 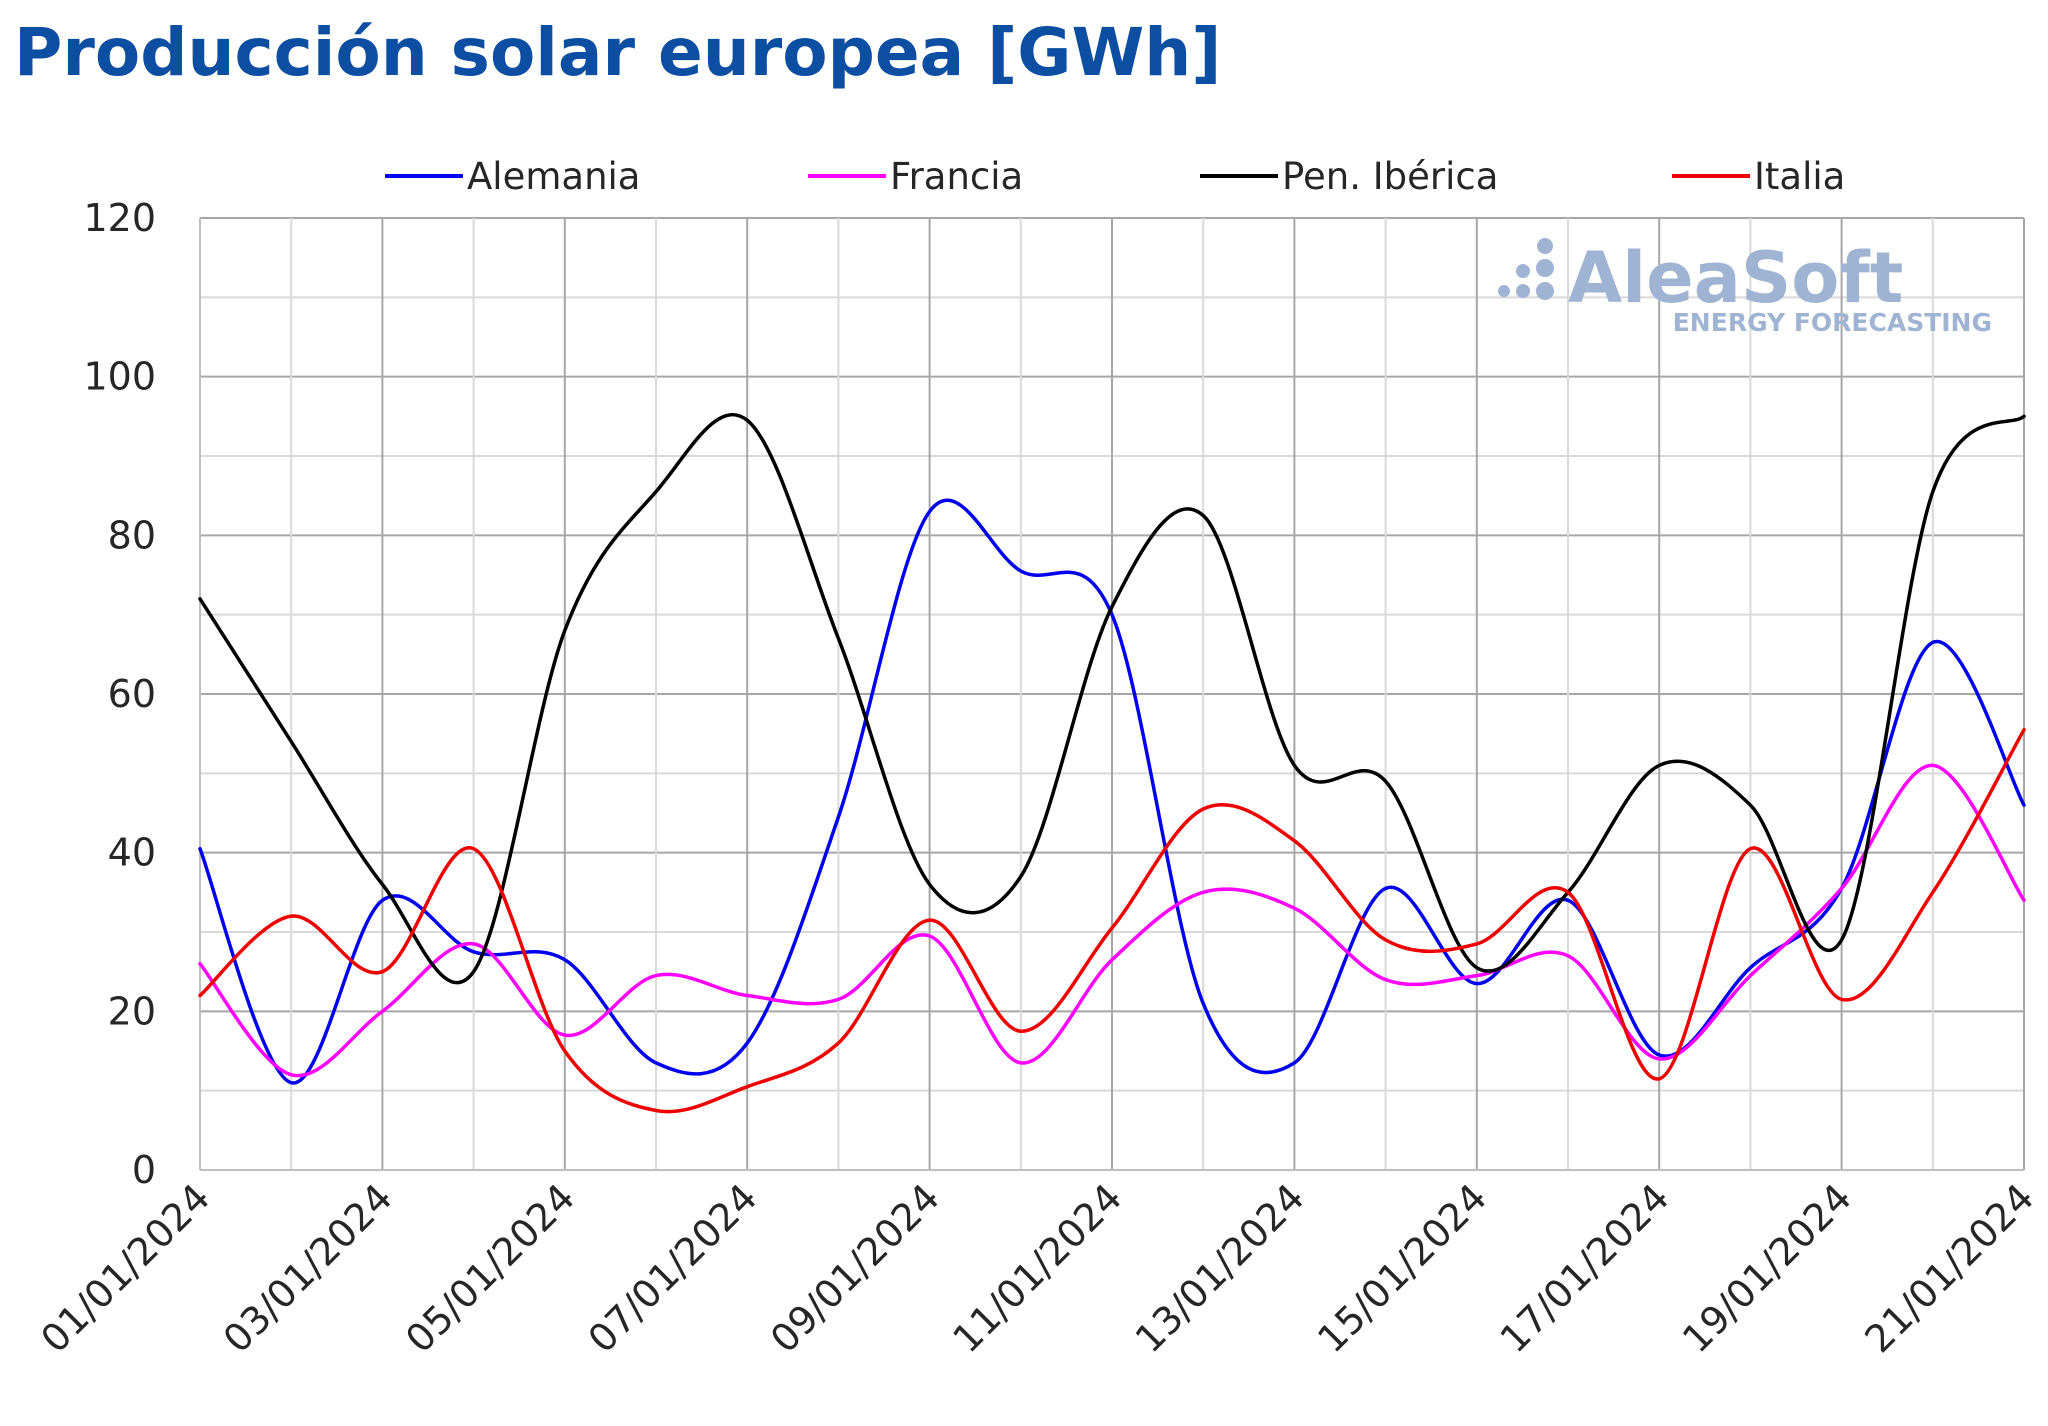 I want to click on x-tick-label: 09/01/2024, so click(x=855, y=1268).